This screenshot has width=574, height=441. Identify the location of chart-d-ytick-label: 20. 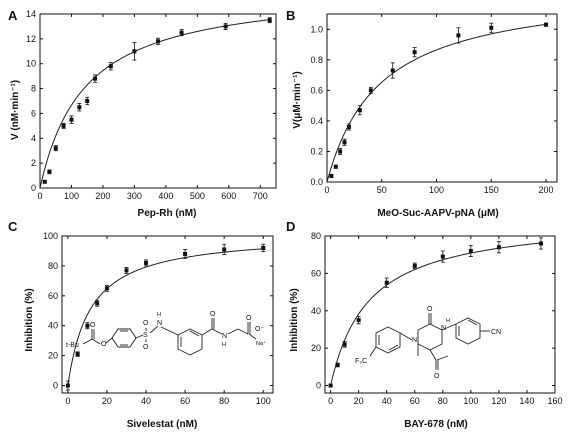
(316, 348).